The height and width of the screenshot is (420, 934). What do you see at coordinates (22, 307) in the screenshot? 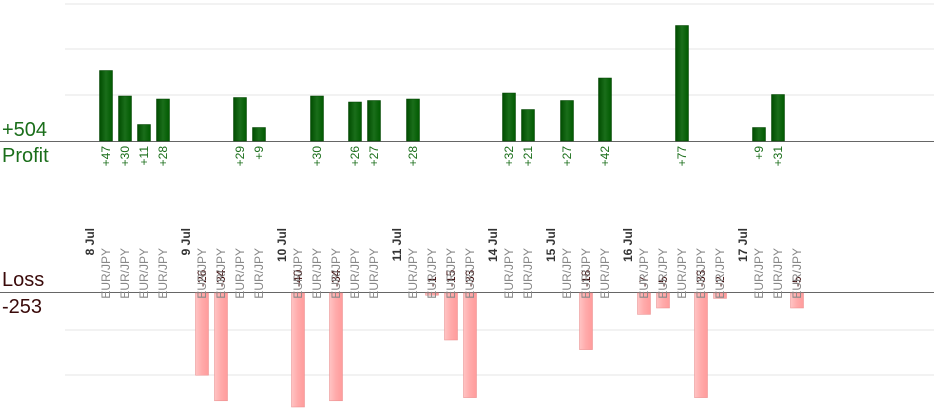
I see `loss-total-label: -253` at bounding box center [22, 307].